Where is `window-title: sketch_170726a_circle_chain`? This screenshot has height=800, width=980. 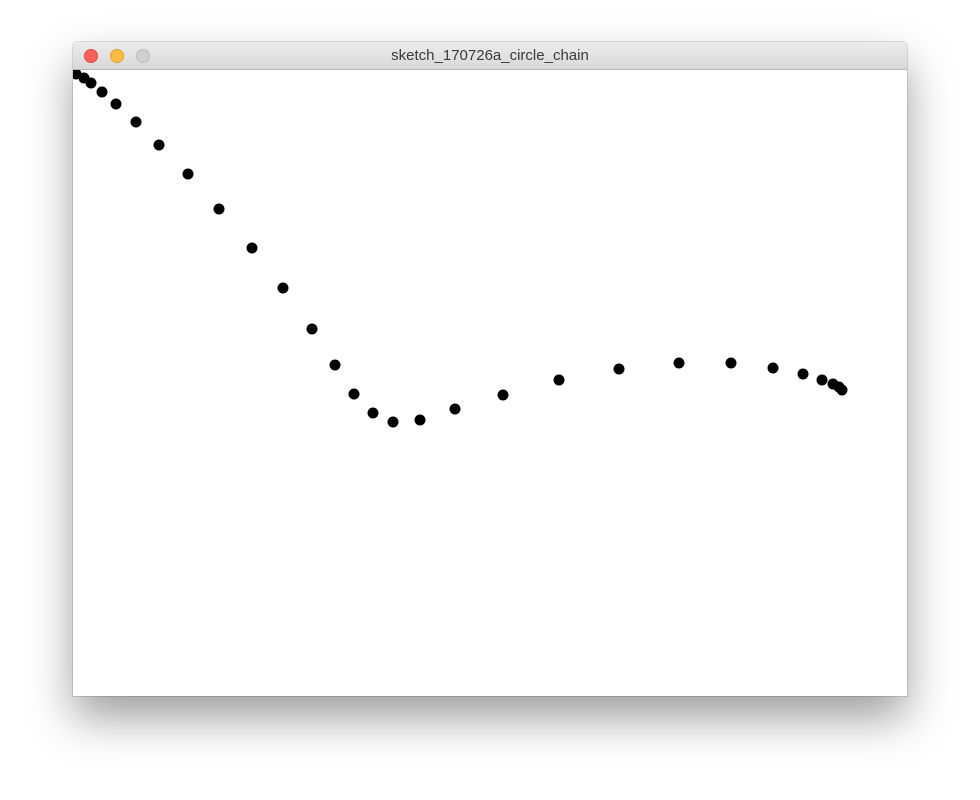
window-title: sketch_170726a_circle_chain is located at coordinates (490, 55).